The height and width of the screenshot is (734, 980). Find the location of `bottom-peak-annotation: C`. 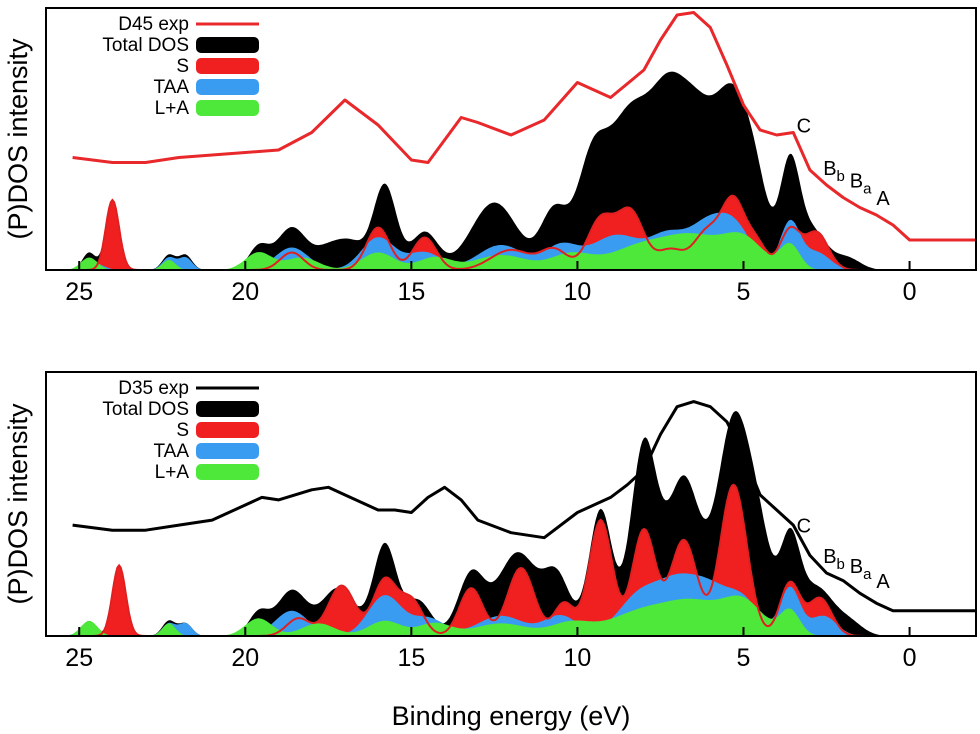

bottom-peak-annotation: C is located at coordinates (804, 527).